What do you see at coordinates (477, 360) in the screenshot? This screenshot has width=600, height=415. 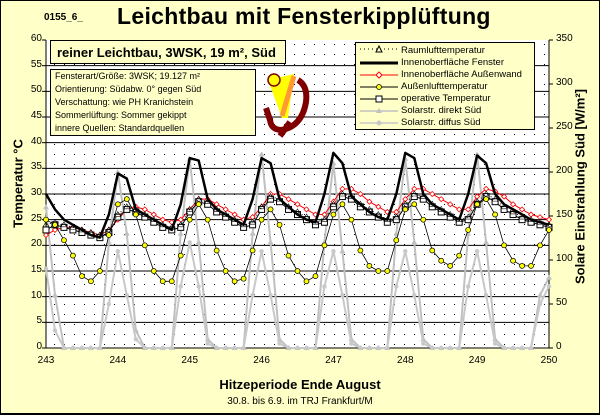 I see `x-tick-label: 249` at bounding box center [477, 360].